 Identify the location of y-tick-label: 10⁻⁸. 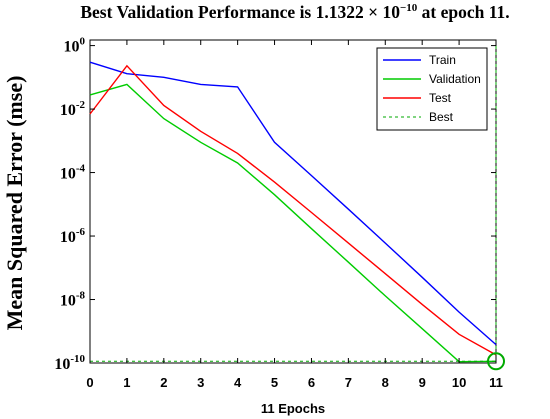
(73, 300).